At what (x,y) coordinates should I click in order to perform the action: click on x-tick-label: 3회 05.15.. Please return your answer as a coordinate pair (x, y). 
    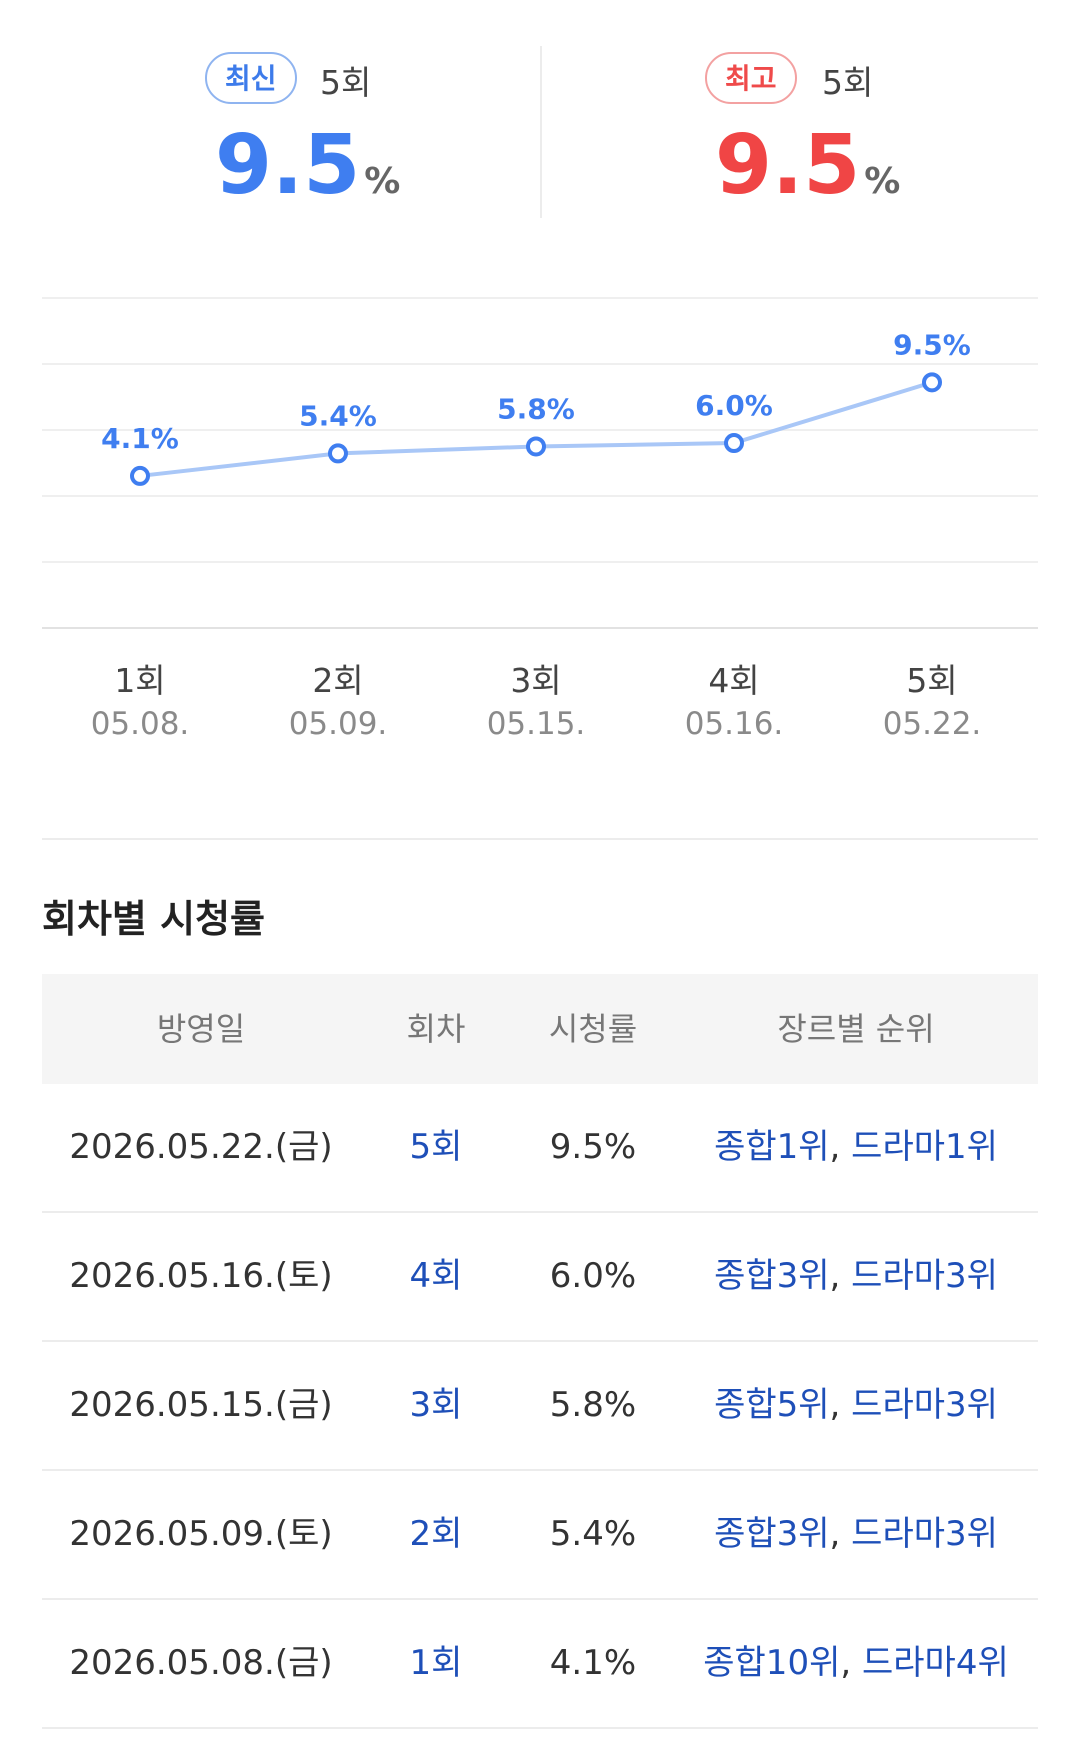
    Looking at the image, I should click on (536, 703).